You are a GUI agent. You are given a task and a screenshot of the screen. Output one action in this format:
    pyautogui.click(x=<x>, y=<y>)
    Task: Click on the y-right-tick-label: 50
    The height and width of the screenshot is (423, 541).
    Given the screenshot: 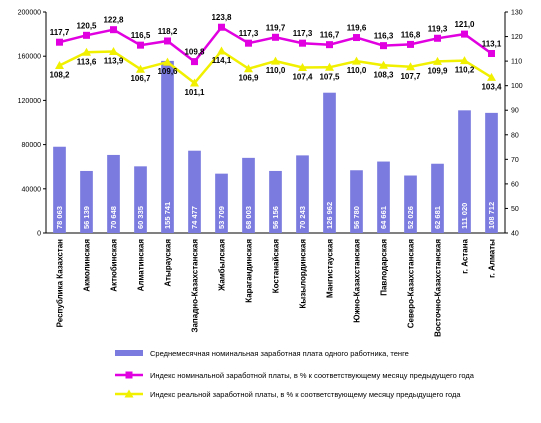 What is the action you would take?
    pyautogui.click(x=515, y=209)
    